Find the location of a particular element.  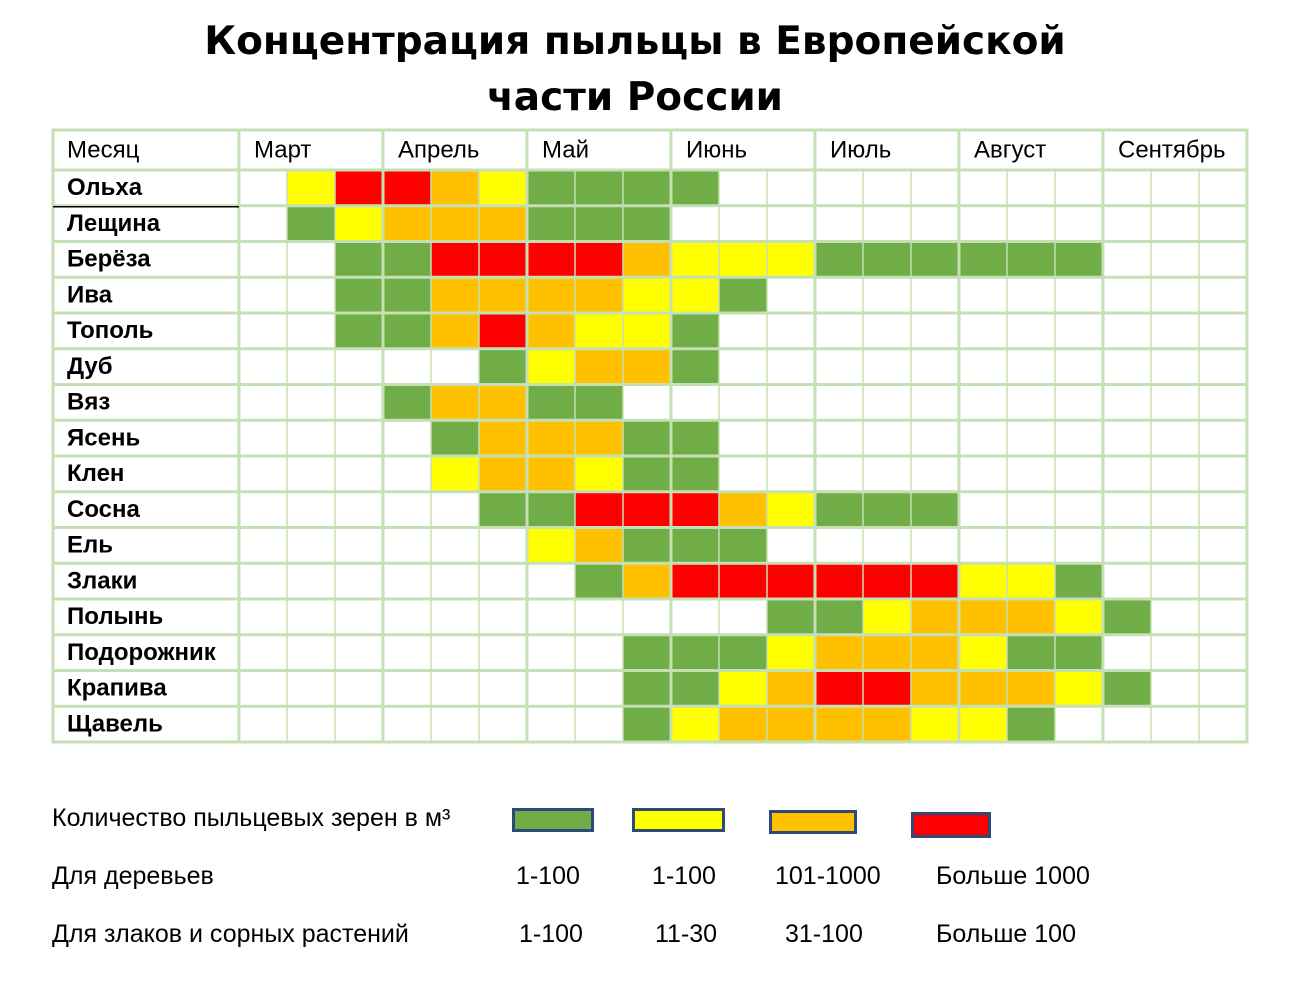

plant-label-13: Полынь is located at coordinates (115, 616).